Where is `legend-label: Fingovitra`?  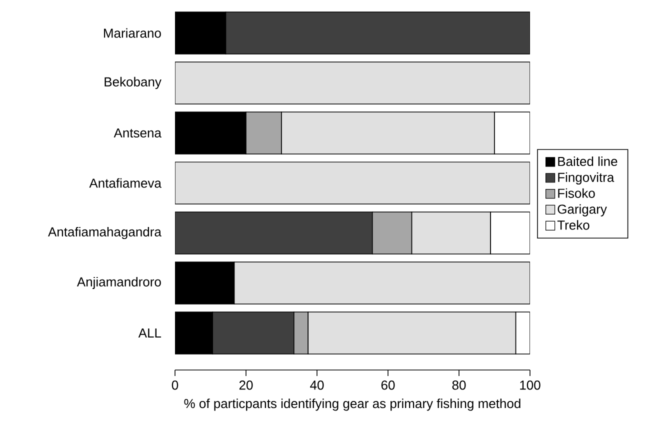 legend-label: Fingovitra is located at coordinates (586, 178).